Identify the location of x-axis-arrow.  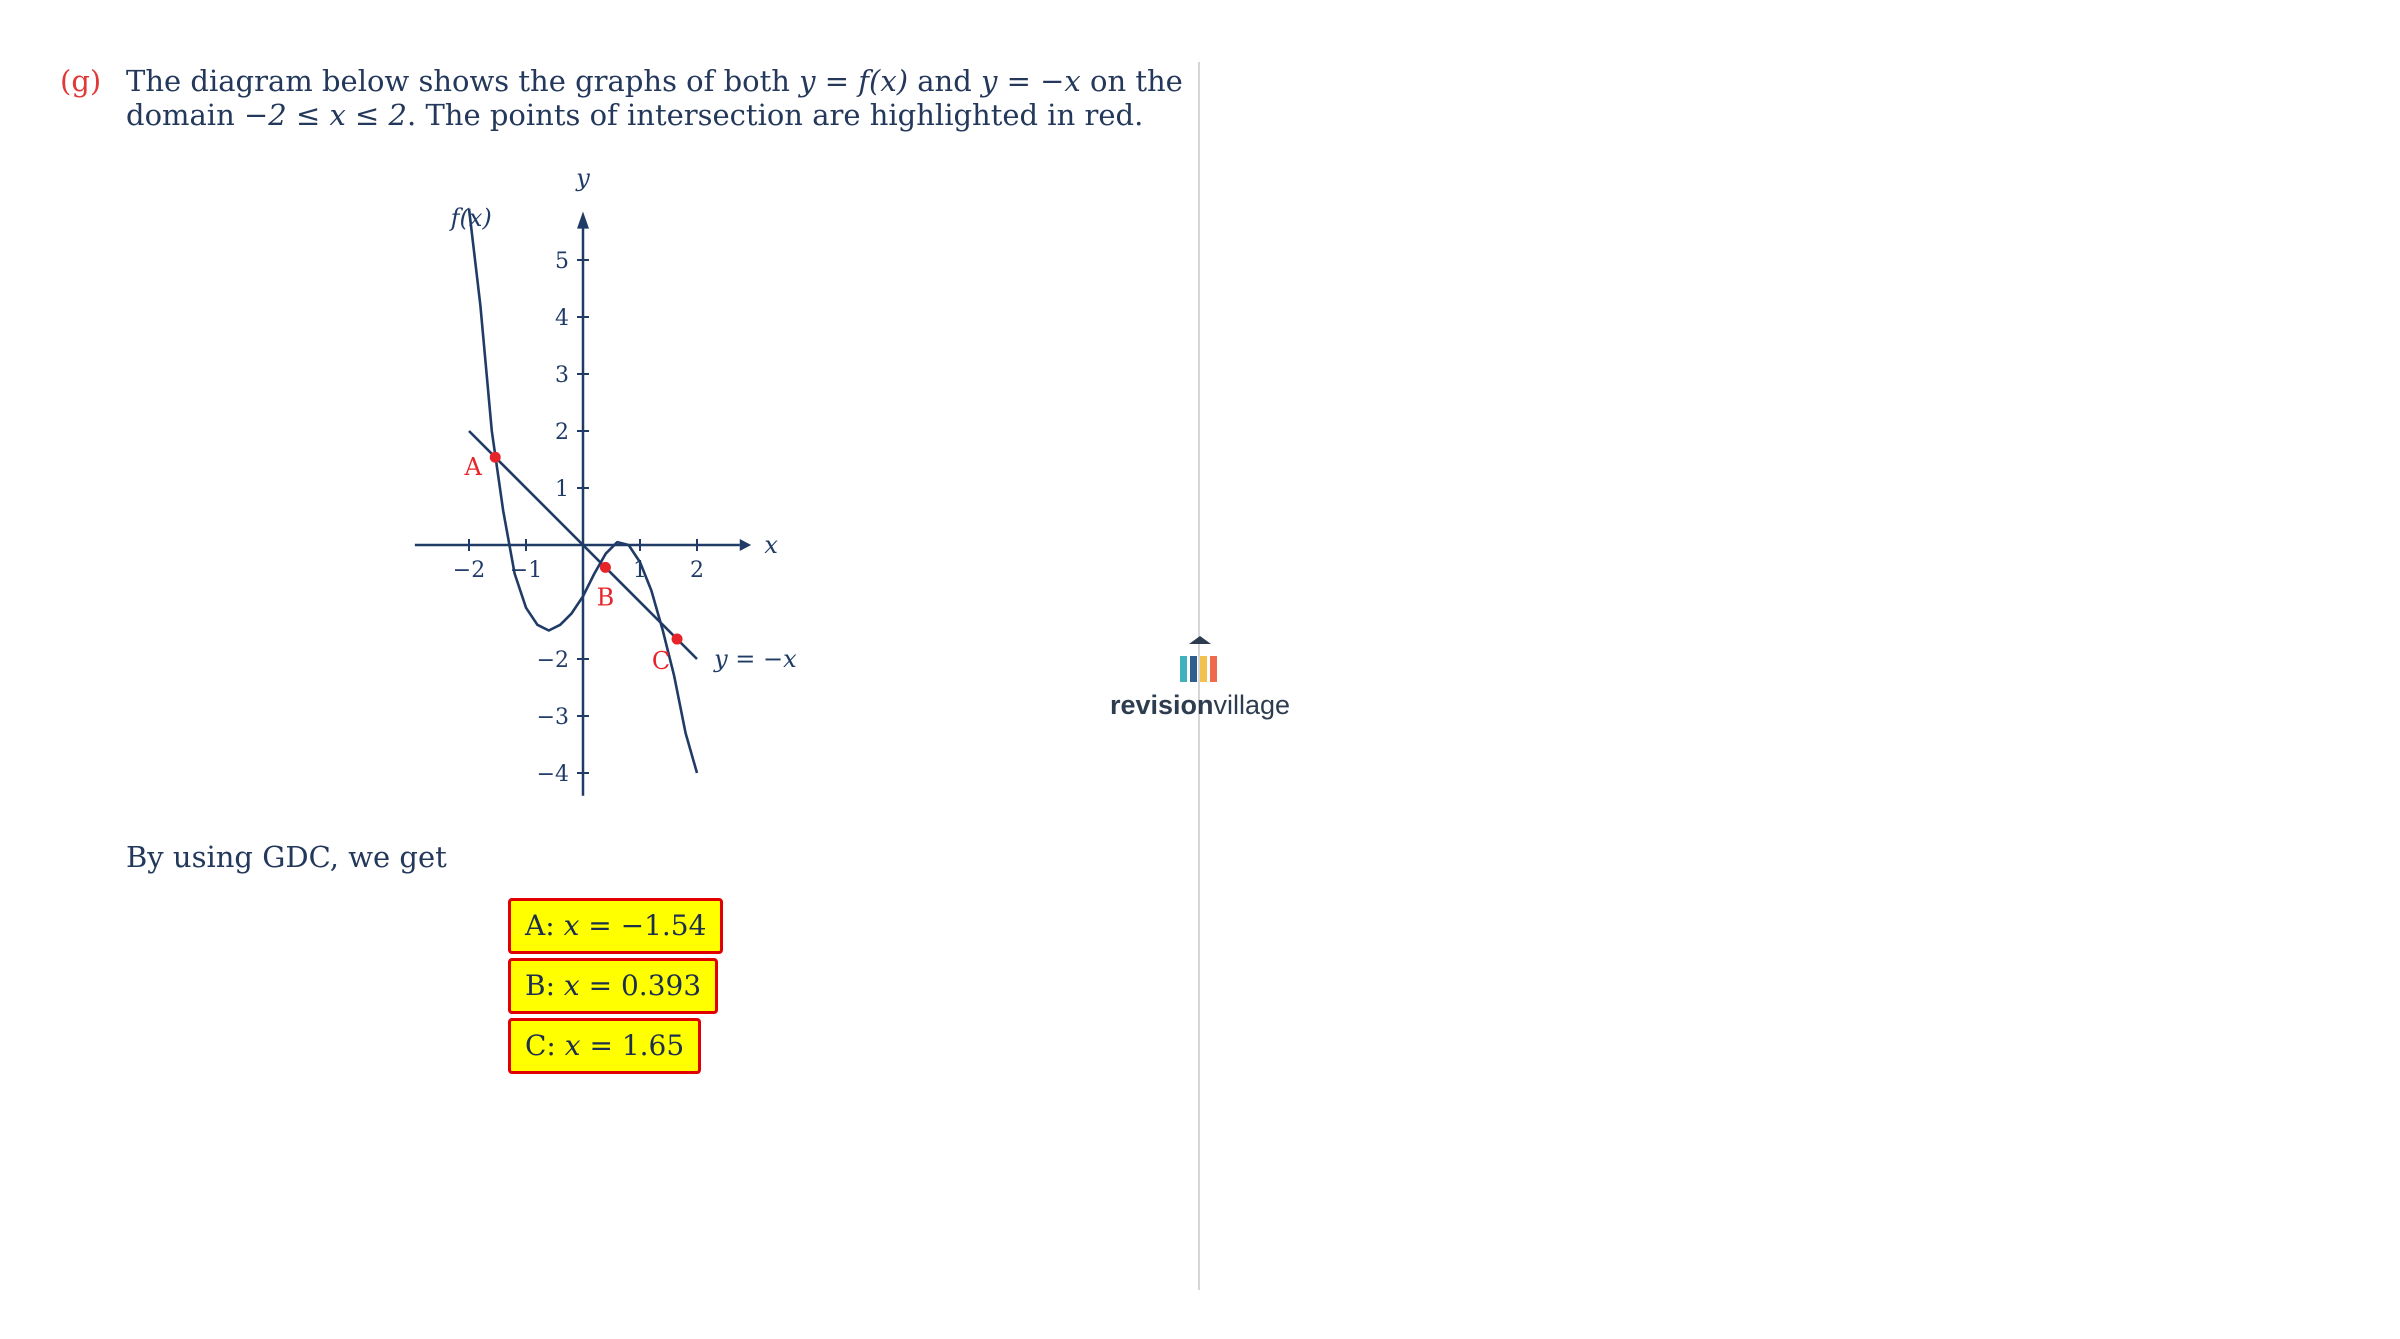
(745, 545).